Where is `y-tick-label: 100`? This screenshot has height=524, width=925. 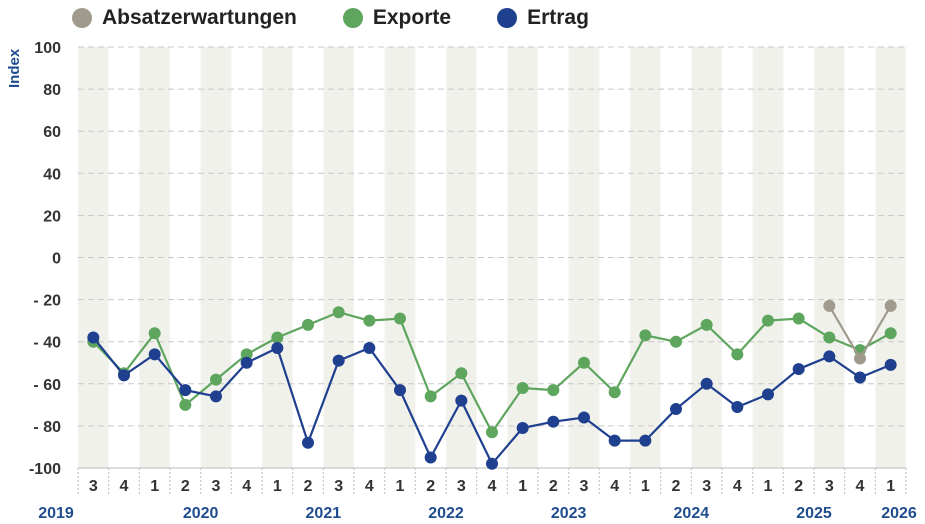 y-tick-label: 100 is located at coordinates (47, 48).